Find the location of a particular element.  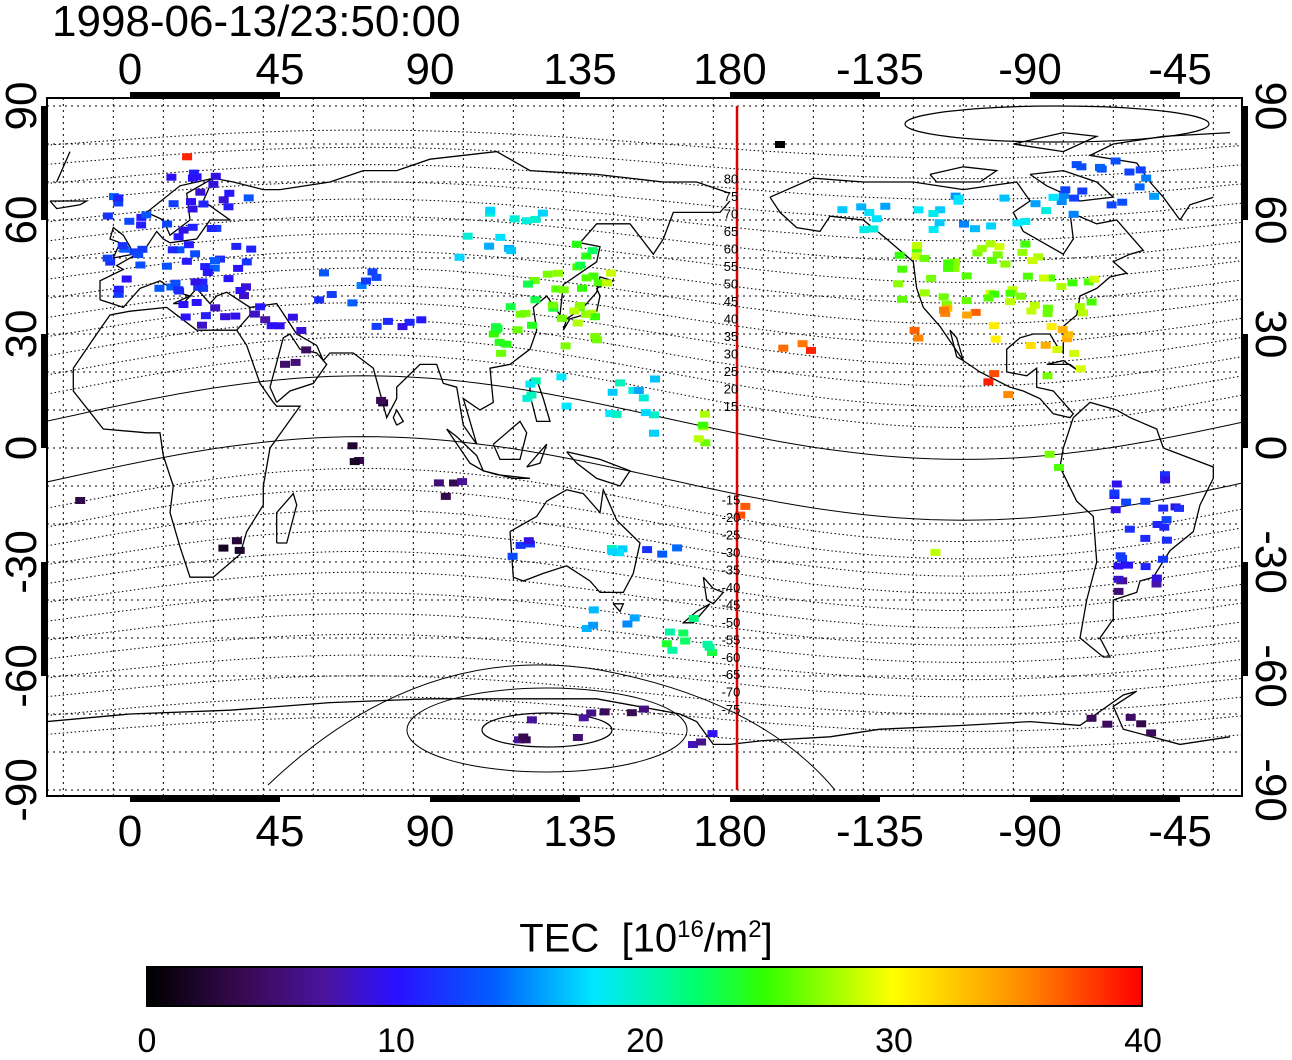

top-lon-label: 135 is located at coordinates (579, 69).